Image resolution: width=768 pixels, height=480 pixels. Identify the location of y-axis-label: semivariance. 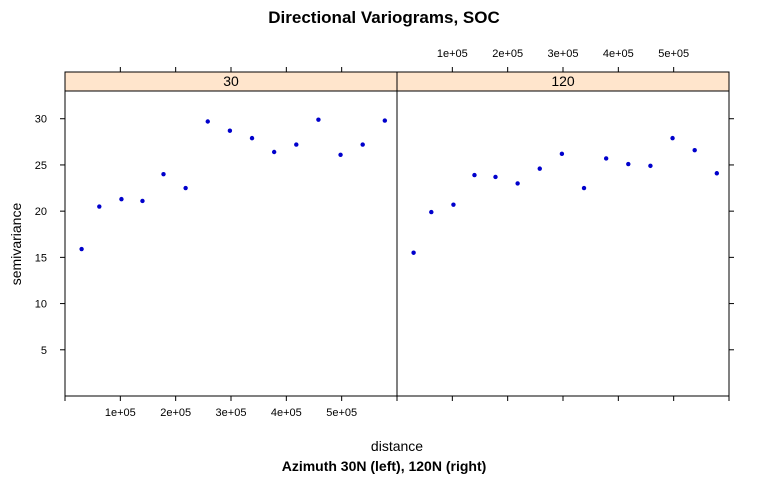
(16, 244).